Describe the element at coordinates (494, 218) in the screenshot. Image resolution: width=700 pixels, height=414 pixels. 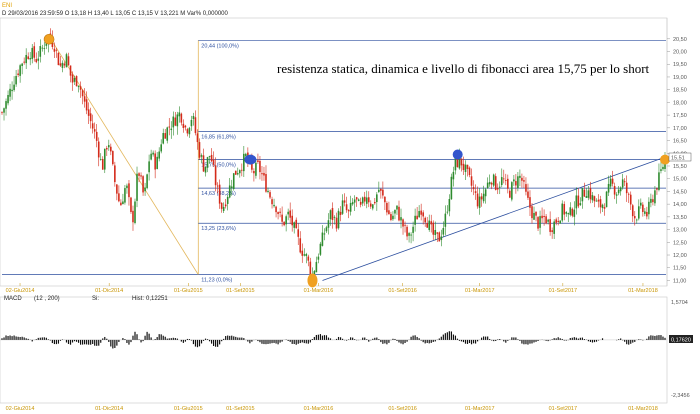
I see `trend-line-up` at that location.